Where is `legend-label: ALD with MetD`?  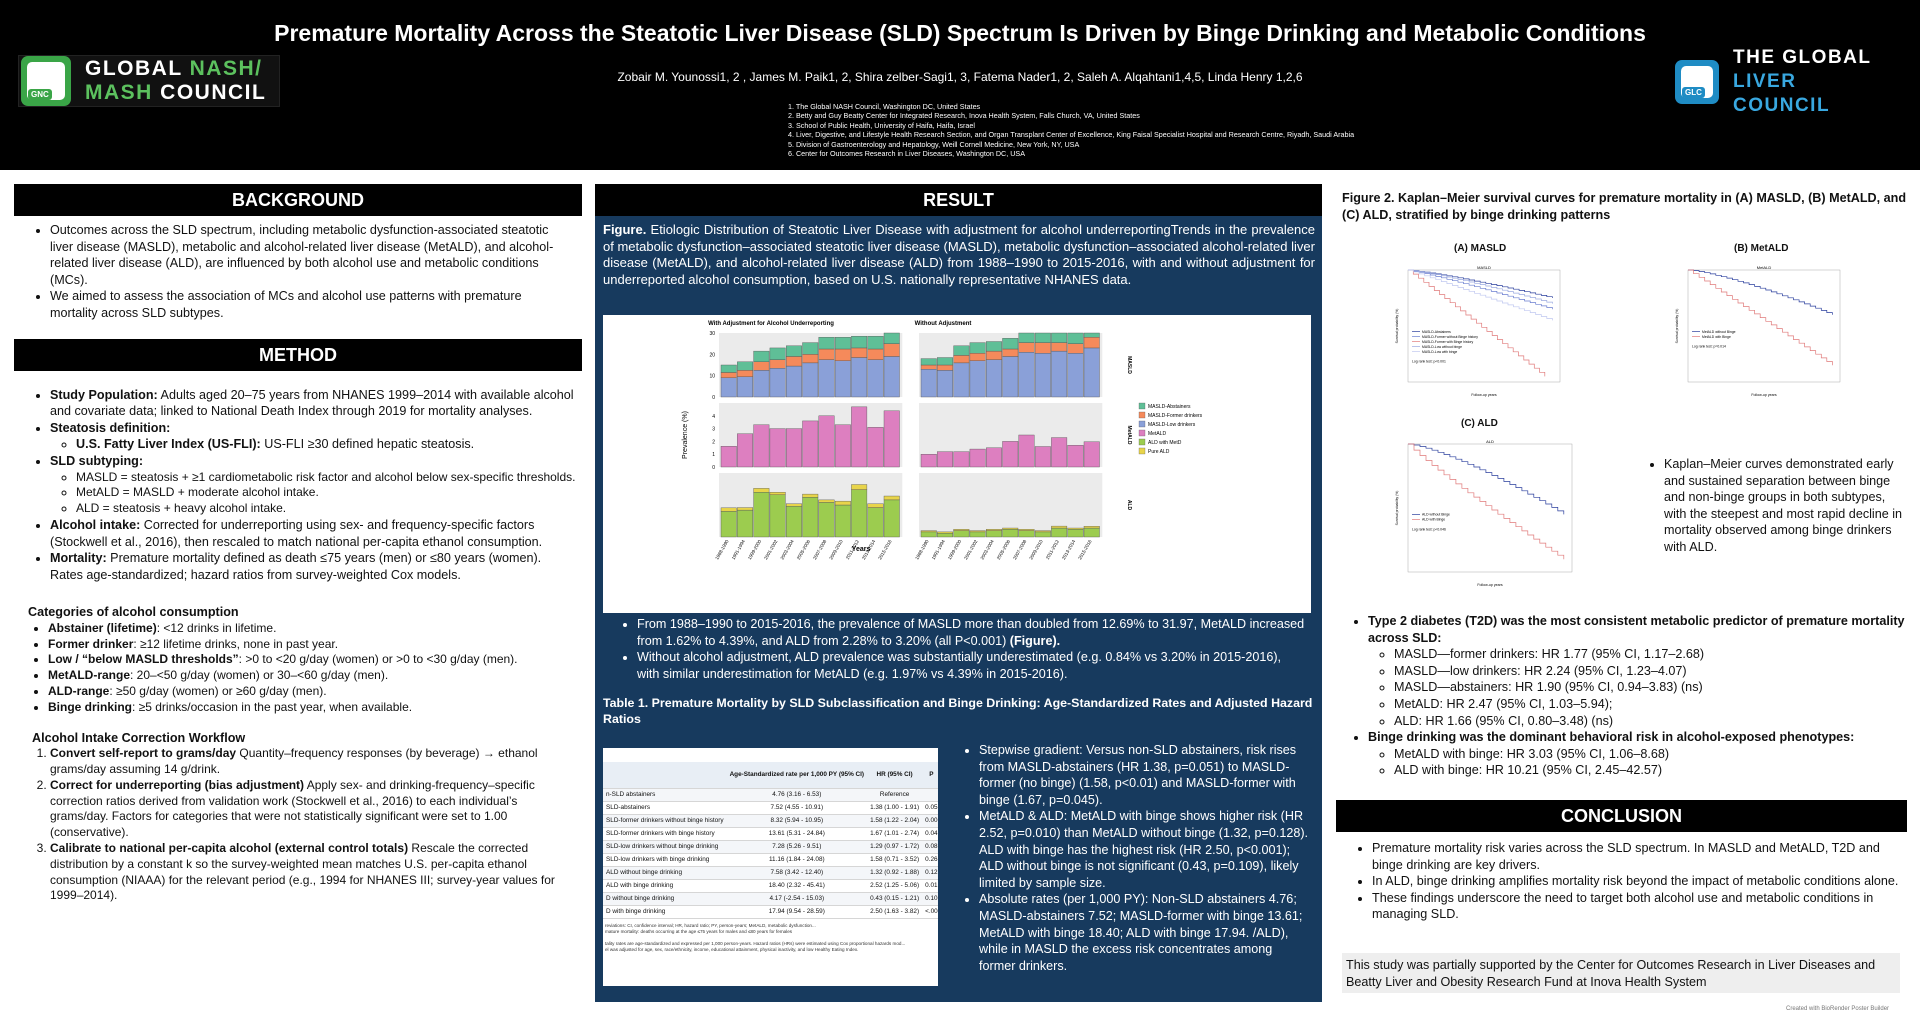 legend-label: ALD with MetD is located at coordinates (1165, 443).